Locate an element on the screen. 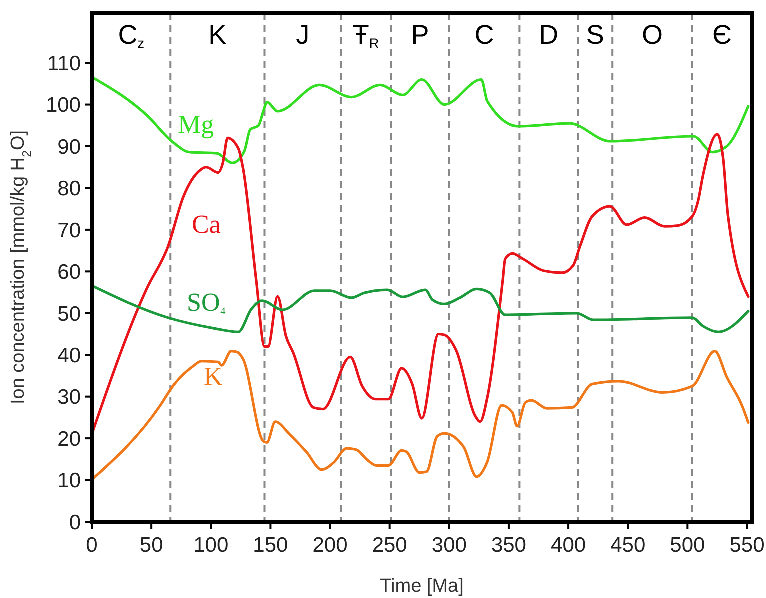 This screenshot has height=598, width=766. x-tick-label: 100 is located at coordinates (211, 545).